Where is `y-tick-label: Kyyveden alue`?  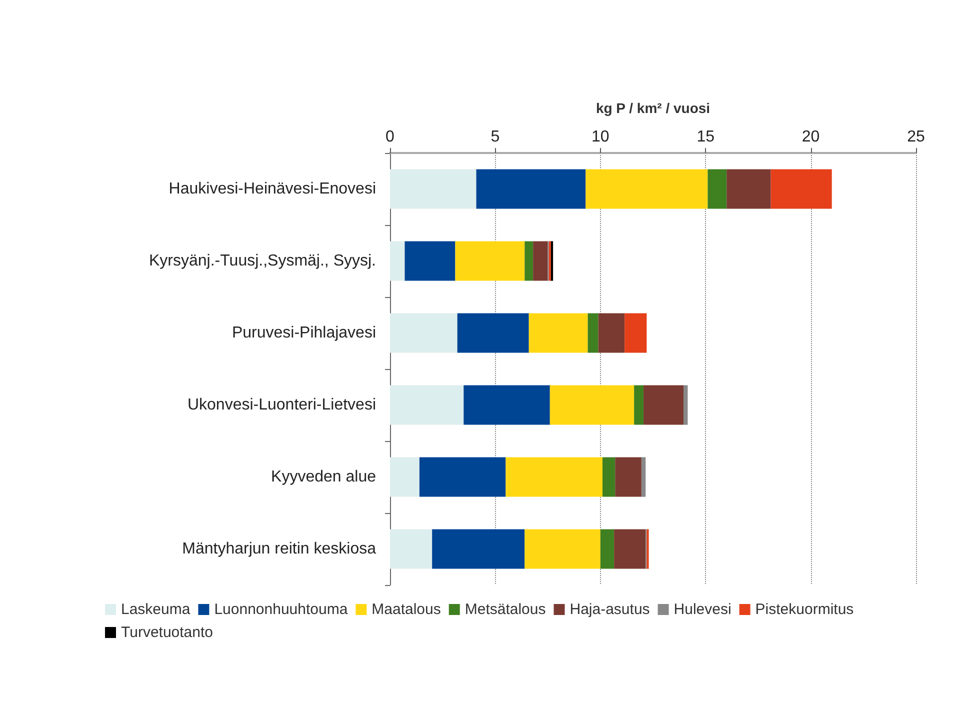
y-tick-label: Kyyveden alue is located at coordinates (323, 477).